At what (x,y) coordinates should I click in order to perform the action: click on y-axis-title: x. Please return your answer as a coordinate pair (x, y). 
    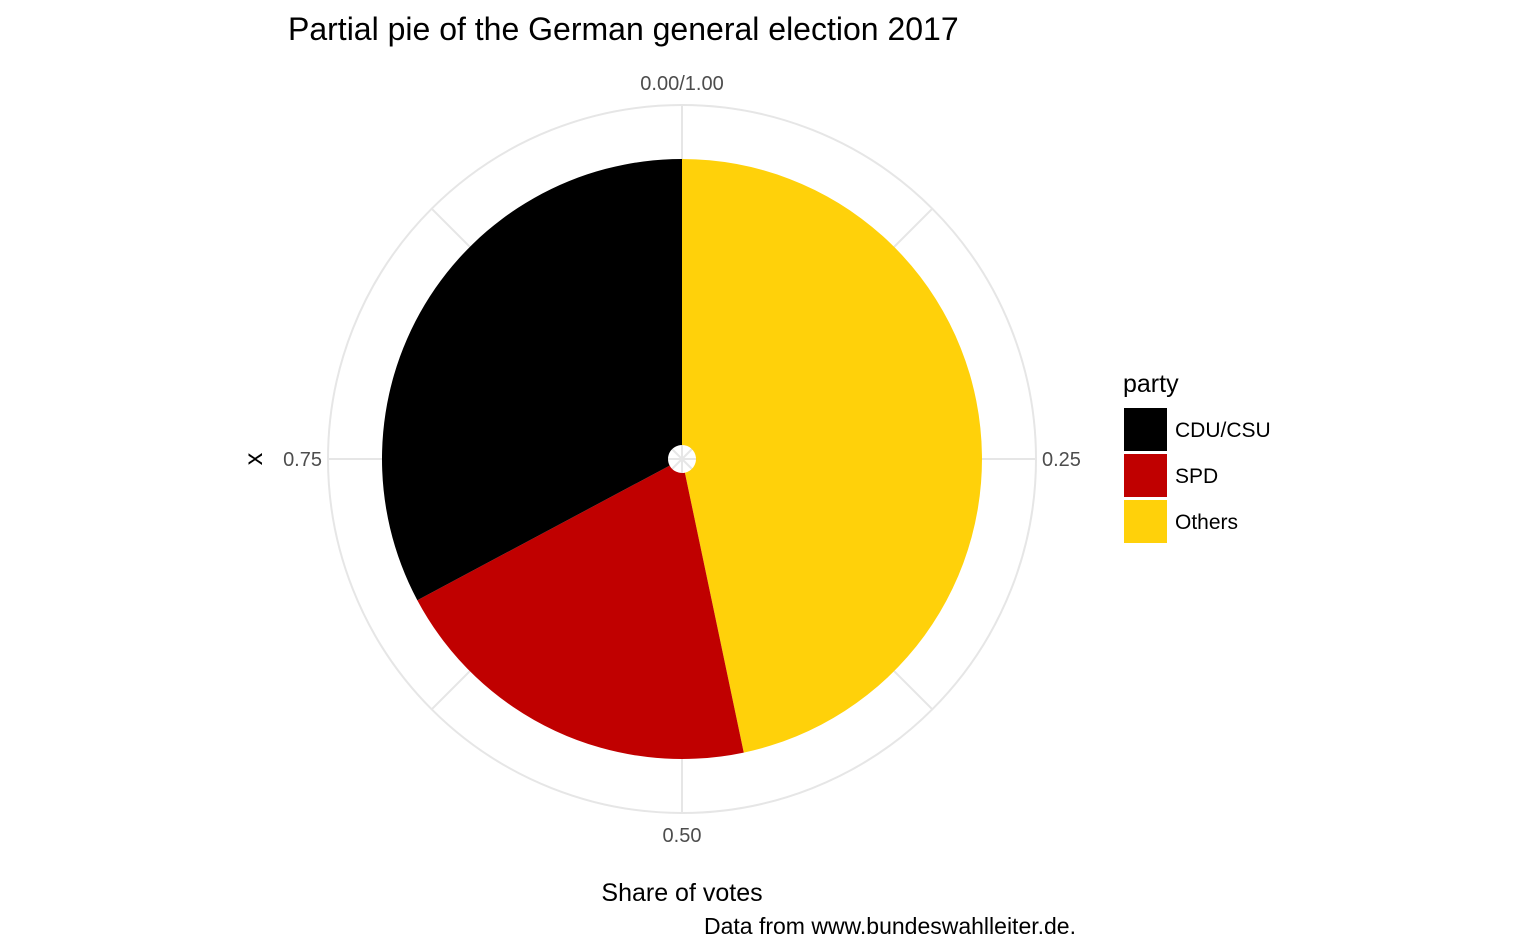
    Looking at the image, I should click on (254, 458).